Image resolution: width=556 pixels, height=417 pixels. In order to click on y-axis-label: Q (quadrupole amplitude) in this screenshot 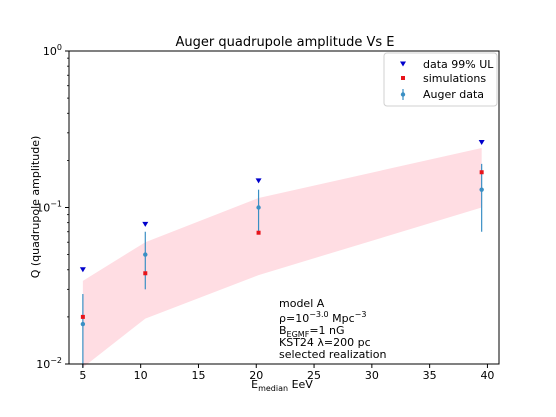, I will do `click(35, 207)`.